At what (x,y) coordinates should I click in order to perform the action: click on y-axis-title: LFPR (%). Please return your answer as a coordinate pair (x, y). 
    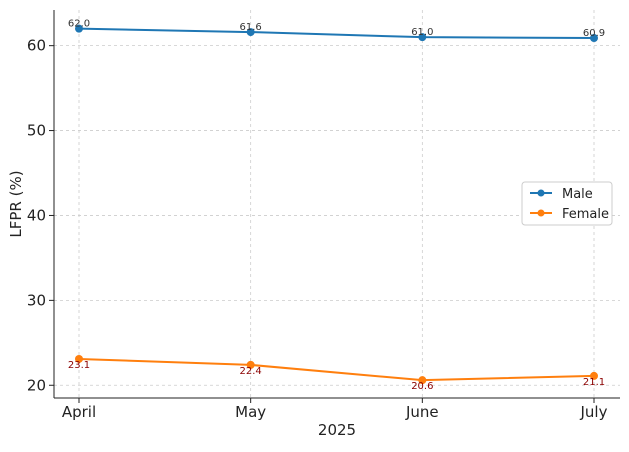
    Looking at the image, I should click on (16, 203).